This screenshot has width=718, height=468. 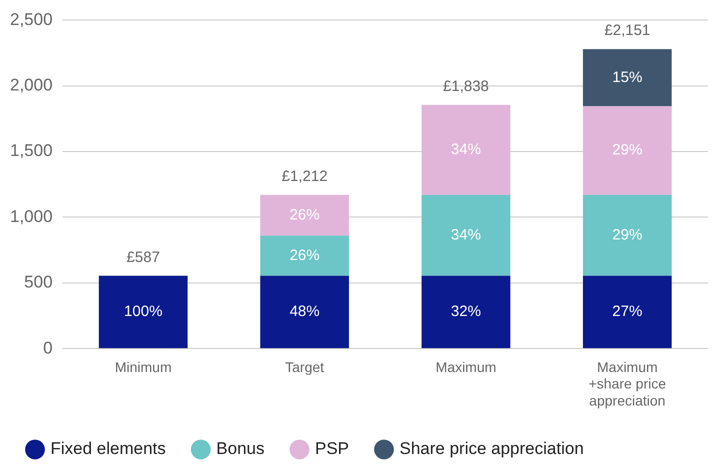 I want to click on y-tick-label: 2,000, so click(x=31, y=85).